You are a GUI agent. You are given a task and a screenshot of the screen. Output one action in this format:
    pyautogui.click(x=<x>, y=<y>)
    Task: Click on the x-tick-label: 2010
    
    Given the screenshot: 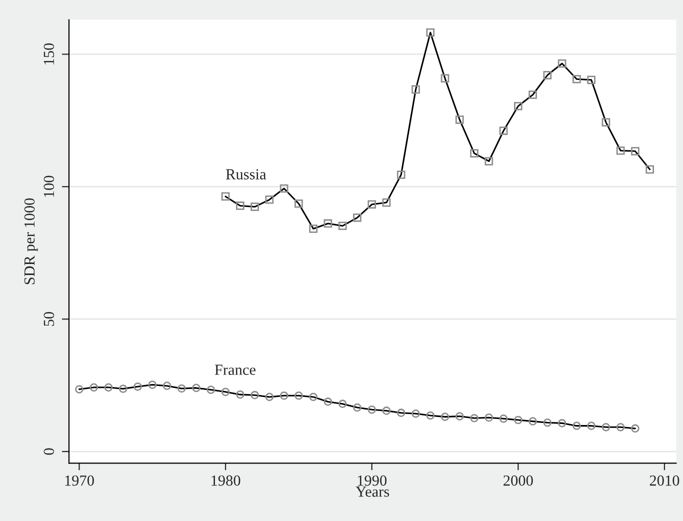 What is the action you would take?
    pyautogui.click(x=665, y=480)
    